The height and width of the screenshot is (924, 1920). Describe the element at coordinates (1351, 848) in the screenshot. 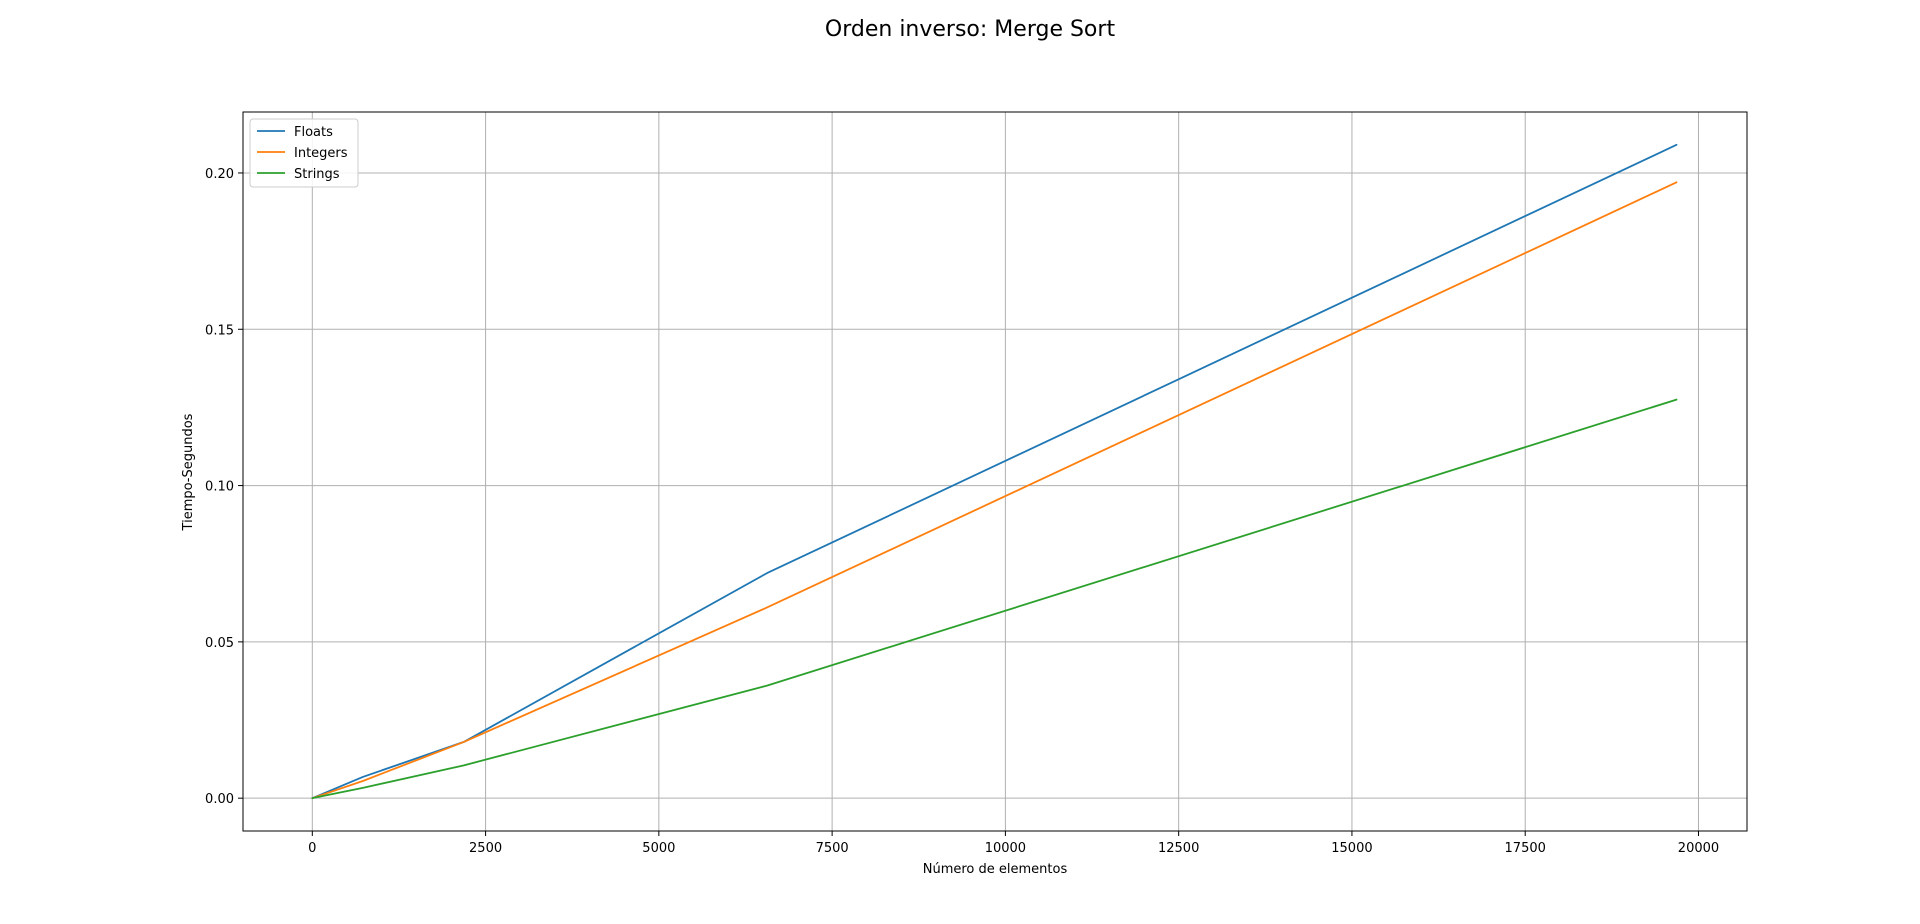

I see `x-tick-label: 15000` at that location.